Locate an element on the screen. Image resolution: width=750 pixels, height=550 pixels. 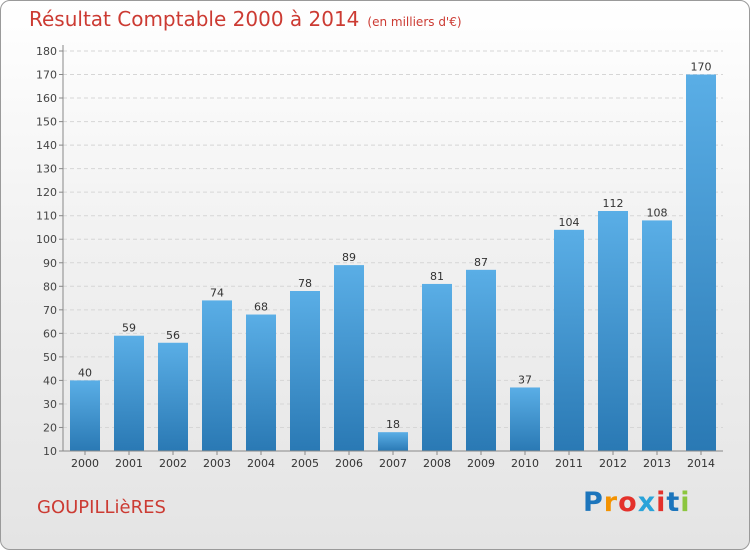
x-tick-label: 2013 is located at coordinates (657, 463).